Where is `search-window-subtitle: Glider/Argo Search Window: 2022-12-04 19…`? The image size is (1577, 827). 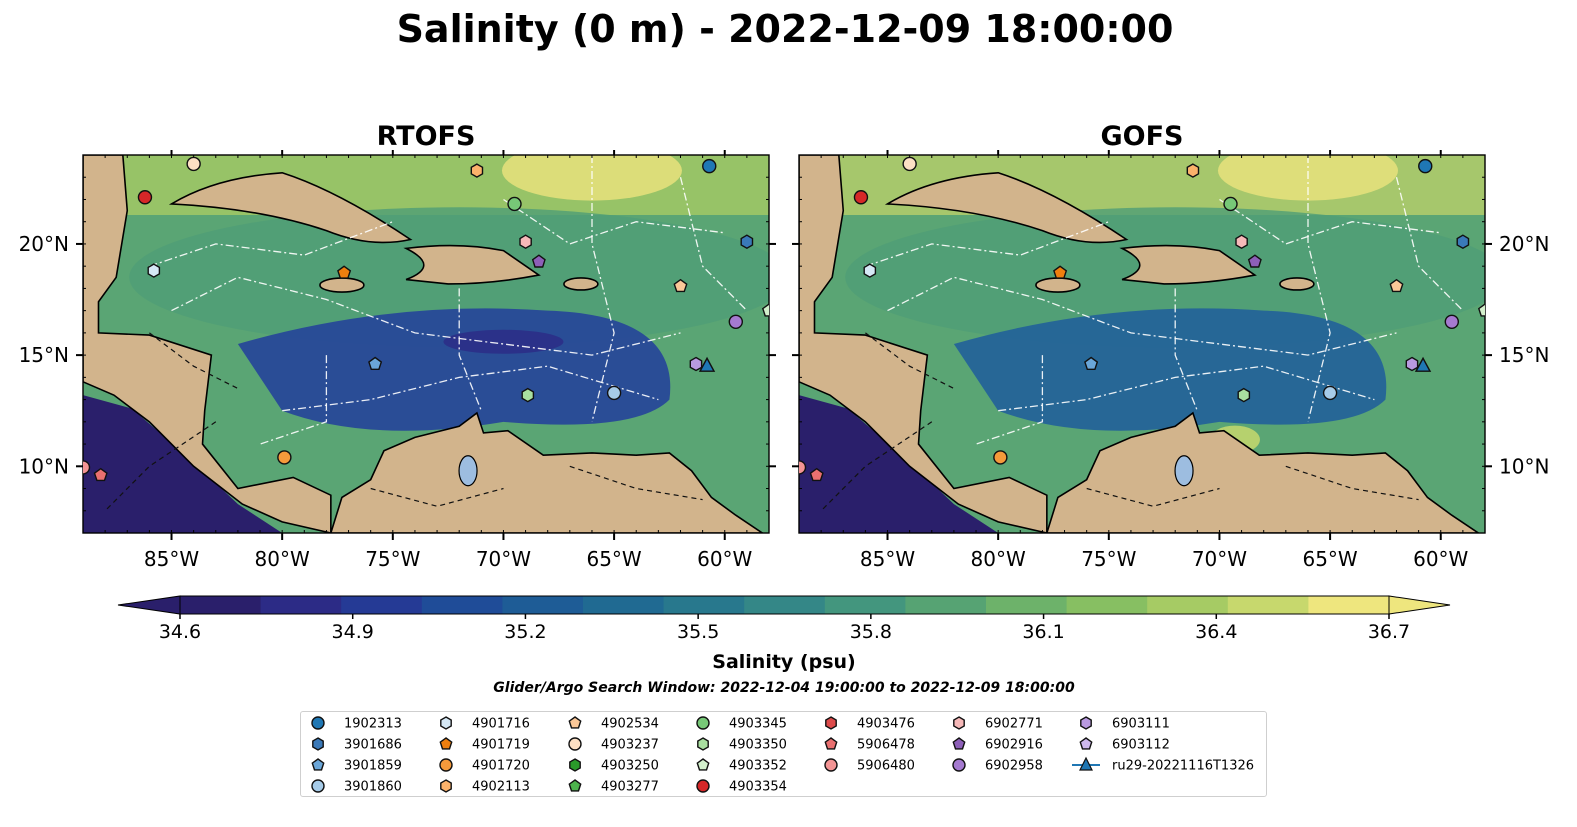 search-window-subtitle: Glider/Argo Search Window: 2022-12-04 19… is located at coordinates (784, 688).